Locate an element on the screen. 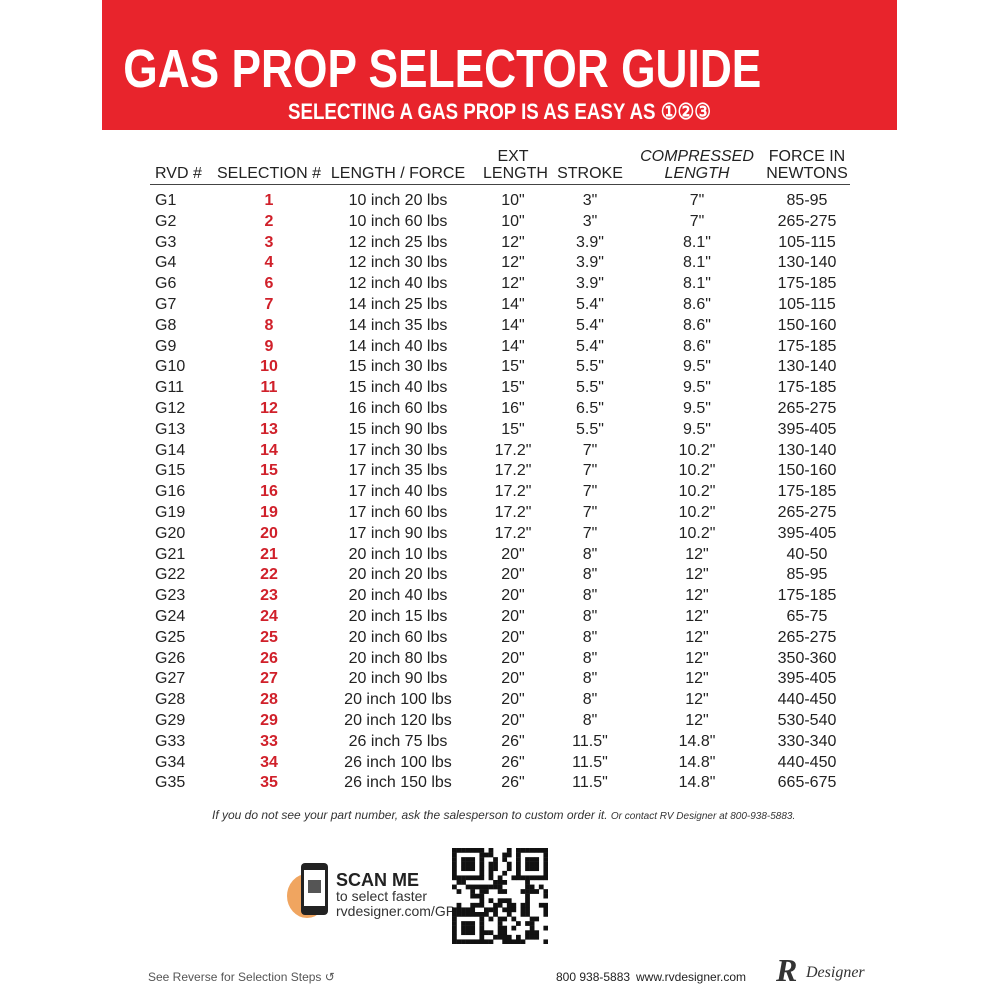 This screenshot has height=1000, width=1000. table-cell: 20 inch 80 lbs is located at coordinates (398, 658).